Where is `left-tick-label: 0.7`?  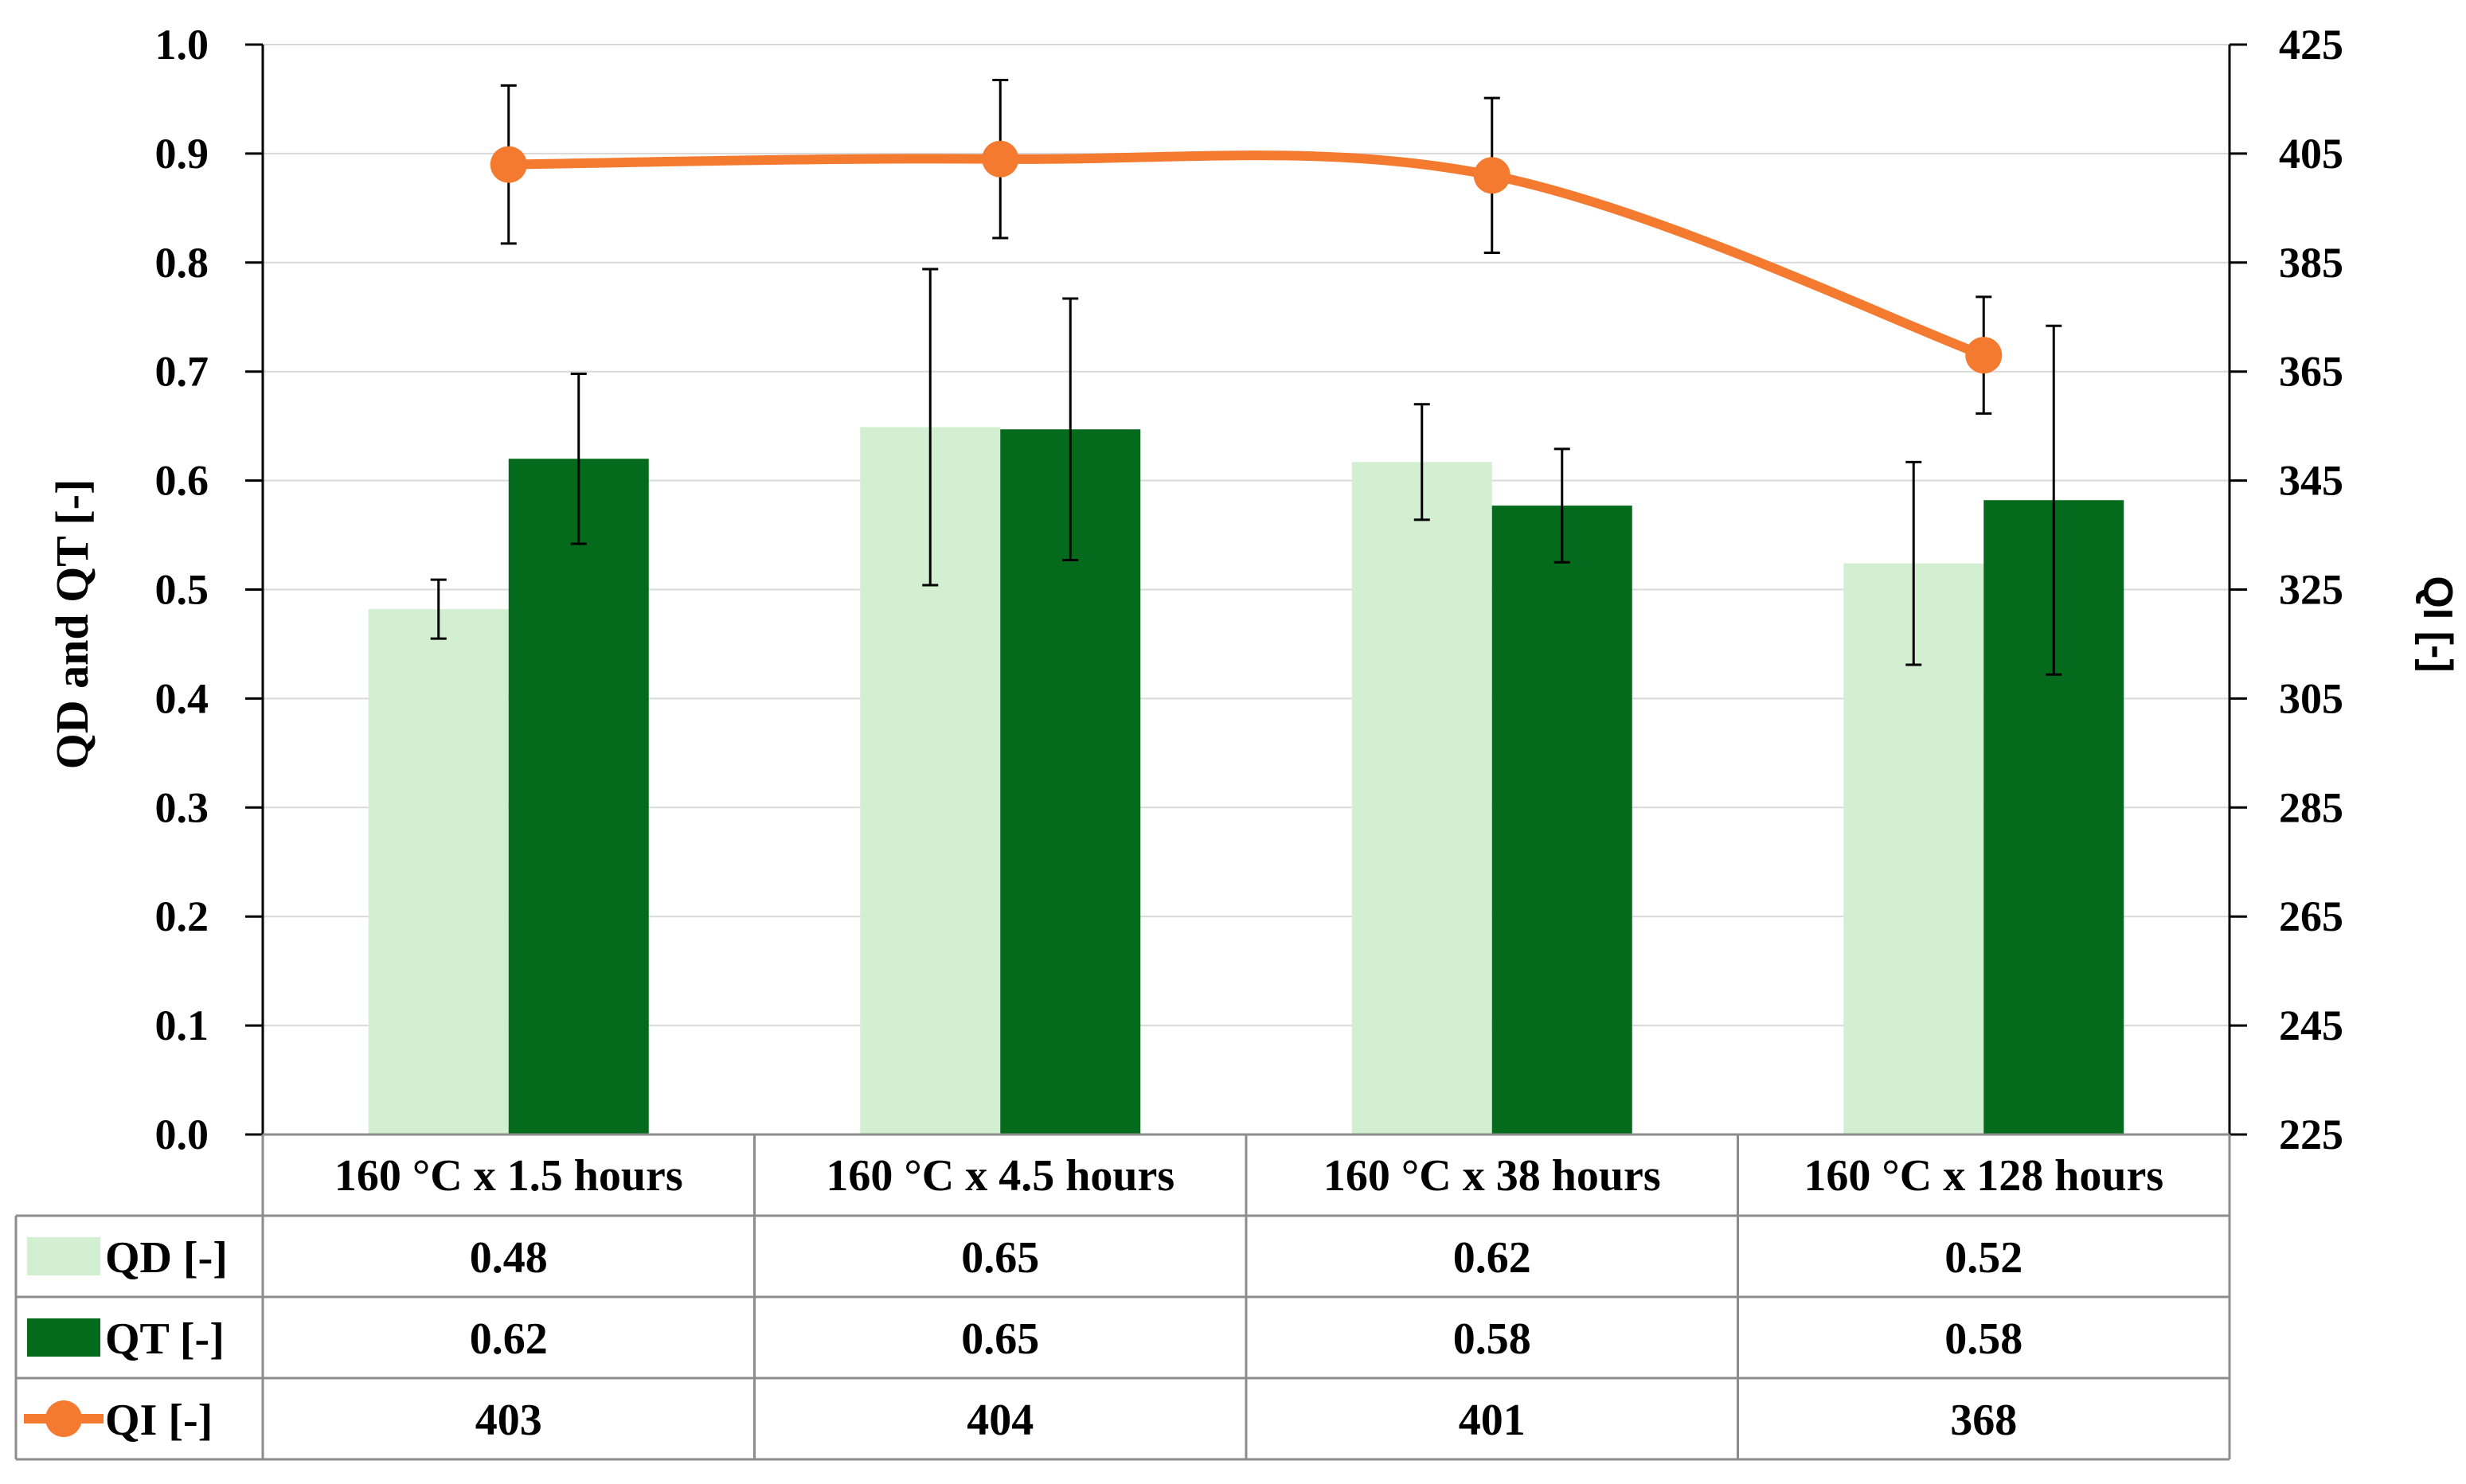 left-tick-label: 0.7 is located at coordinates (182, 372).